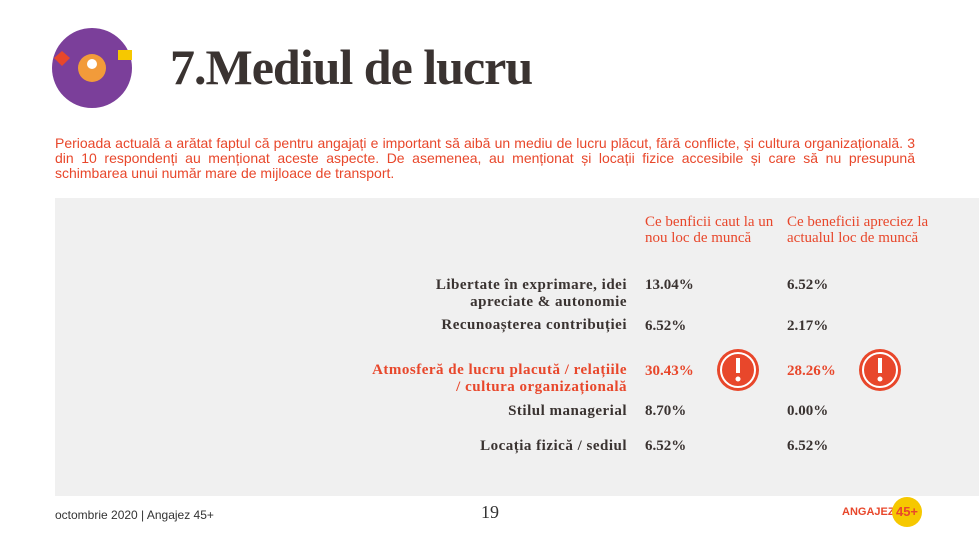 The image size is (979, 551). What do you see at coordinates (553, 446) in the screenshot?
I see `row-label: Locația fizică / sediul` at bounding box center [553, 446].